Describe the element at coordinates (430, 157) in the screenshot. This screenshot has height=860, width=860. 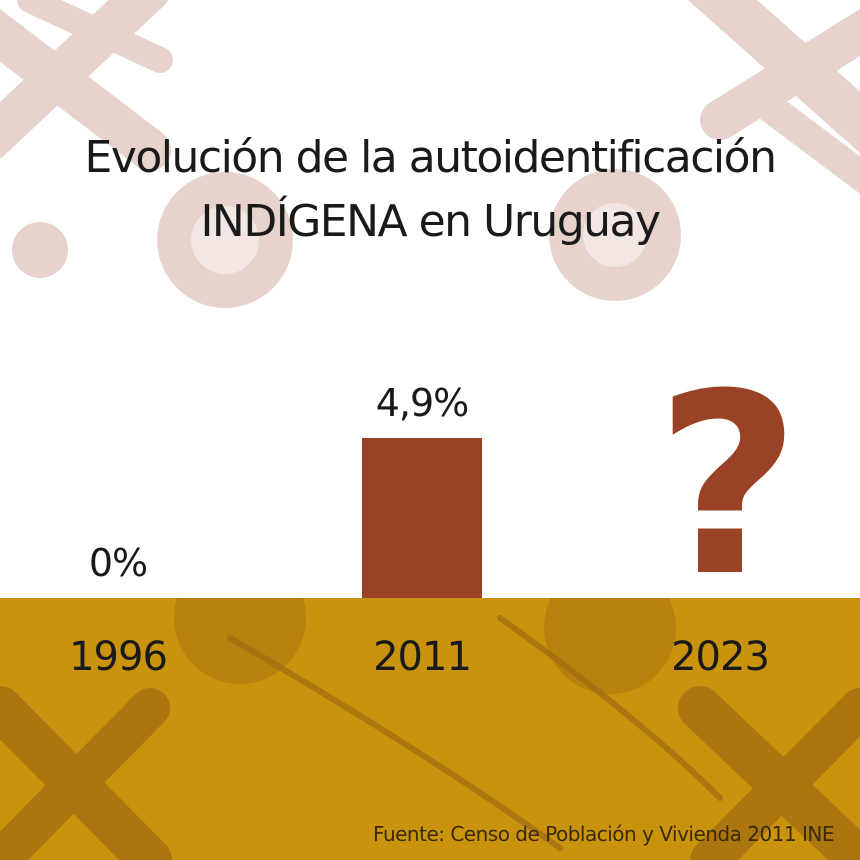
I see `chart-title-line-1: Evolución de la autoidentificación` at that location.